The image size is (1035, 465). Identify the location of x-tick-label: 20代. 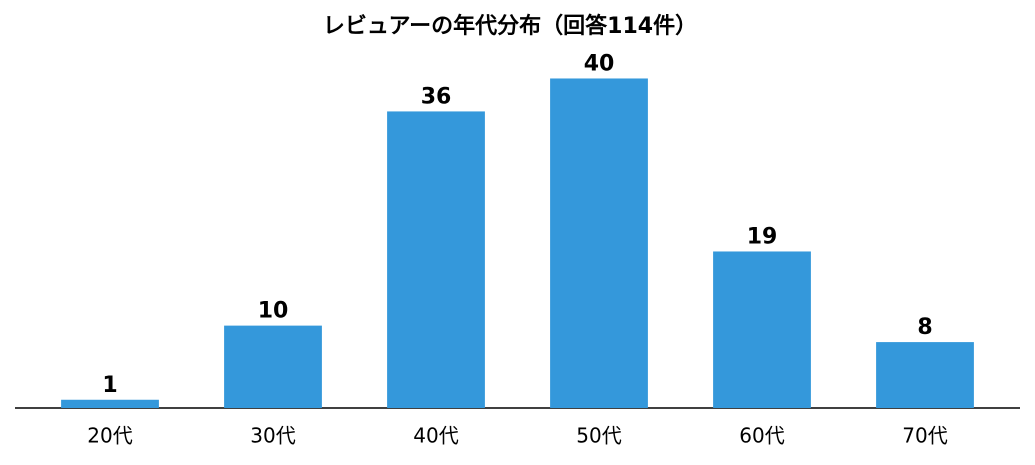
(109, 436).